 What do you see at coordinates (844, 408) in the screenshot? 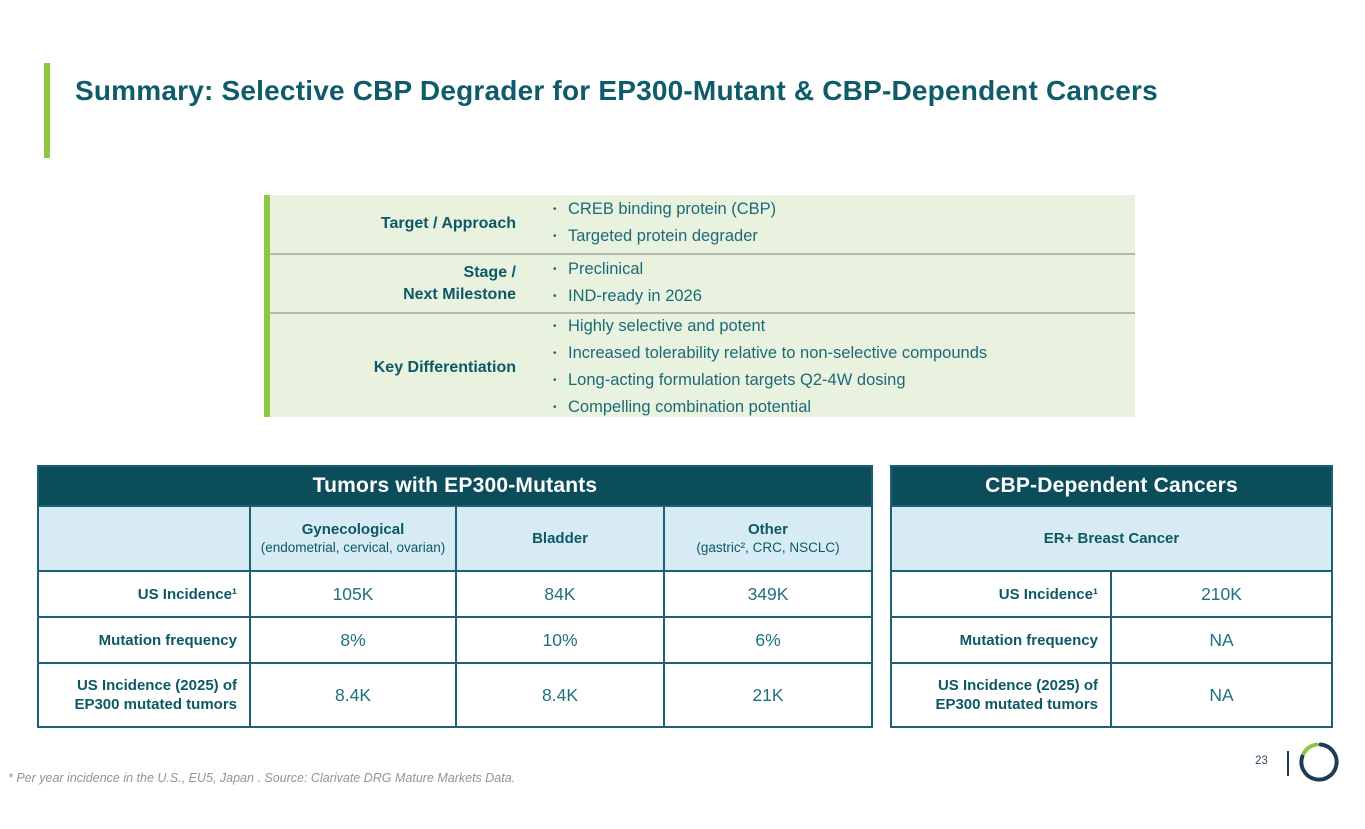
I see `summary-bullet: • Compelling combination potential` at bounding box center [844, 408].